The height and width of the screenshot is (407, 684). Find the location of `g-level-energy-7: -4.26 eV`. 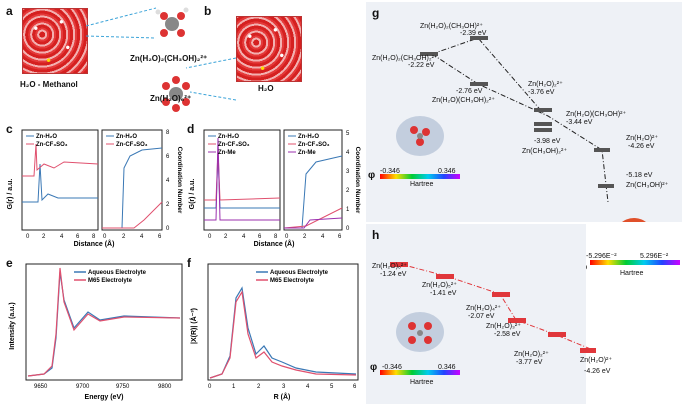

g-level-energy-7: -4.26 eV is located at coordinates (641, 146).